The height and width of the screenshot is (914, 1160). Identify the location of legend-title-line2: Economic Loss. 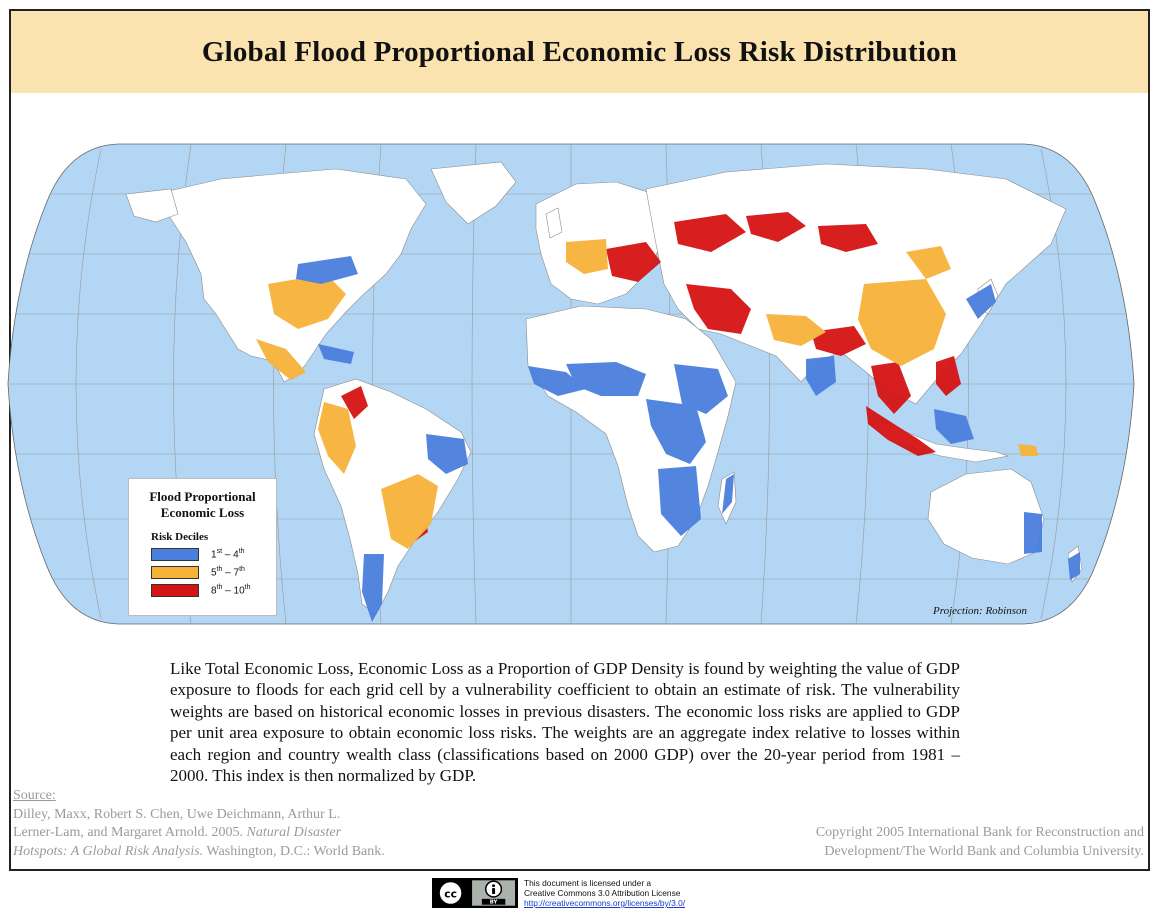
(202, 512).